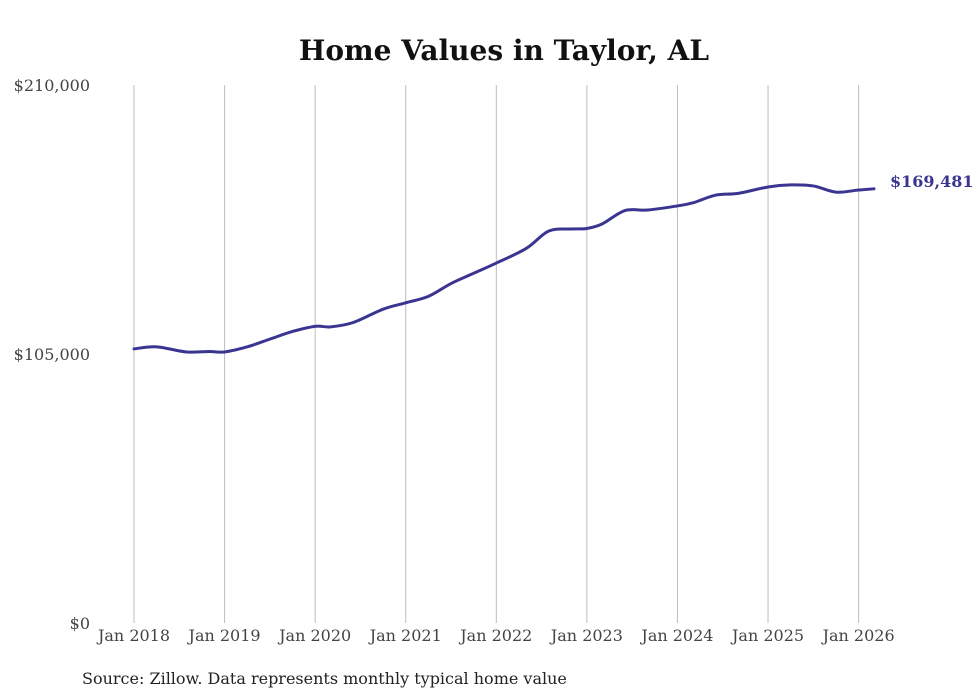 The width and height of the screenshot is (980, 699). Describe the element at coordinates (80, 623) in the screenshot. I see `y-tick-label: $0` at that location.